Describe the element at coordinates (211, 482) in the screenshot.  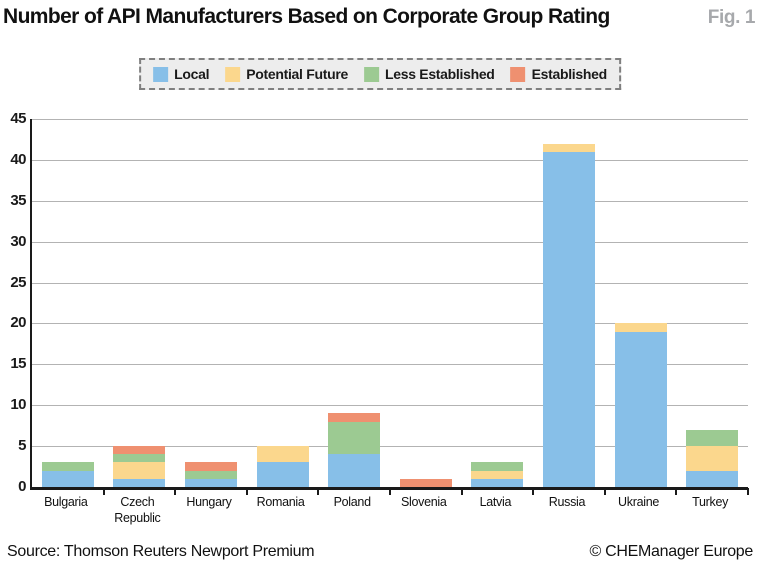
I see `bar-segment-hungary-local` at that location.